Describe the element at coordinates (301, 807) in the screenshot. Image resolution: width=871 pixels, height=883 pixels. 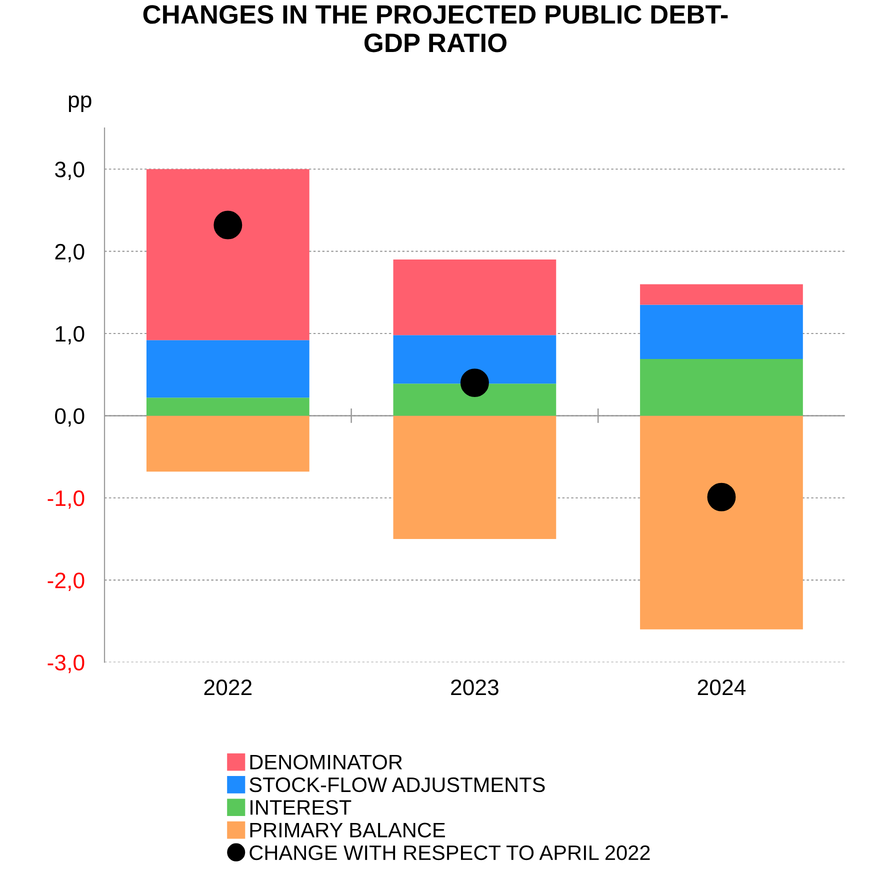
I see `legend-label: INTEREST` at that location.